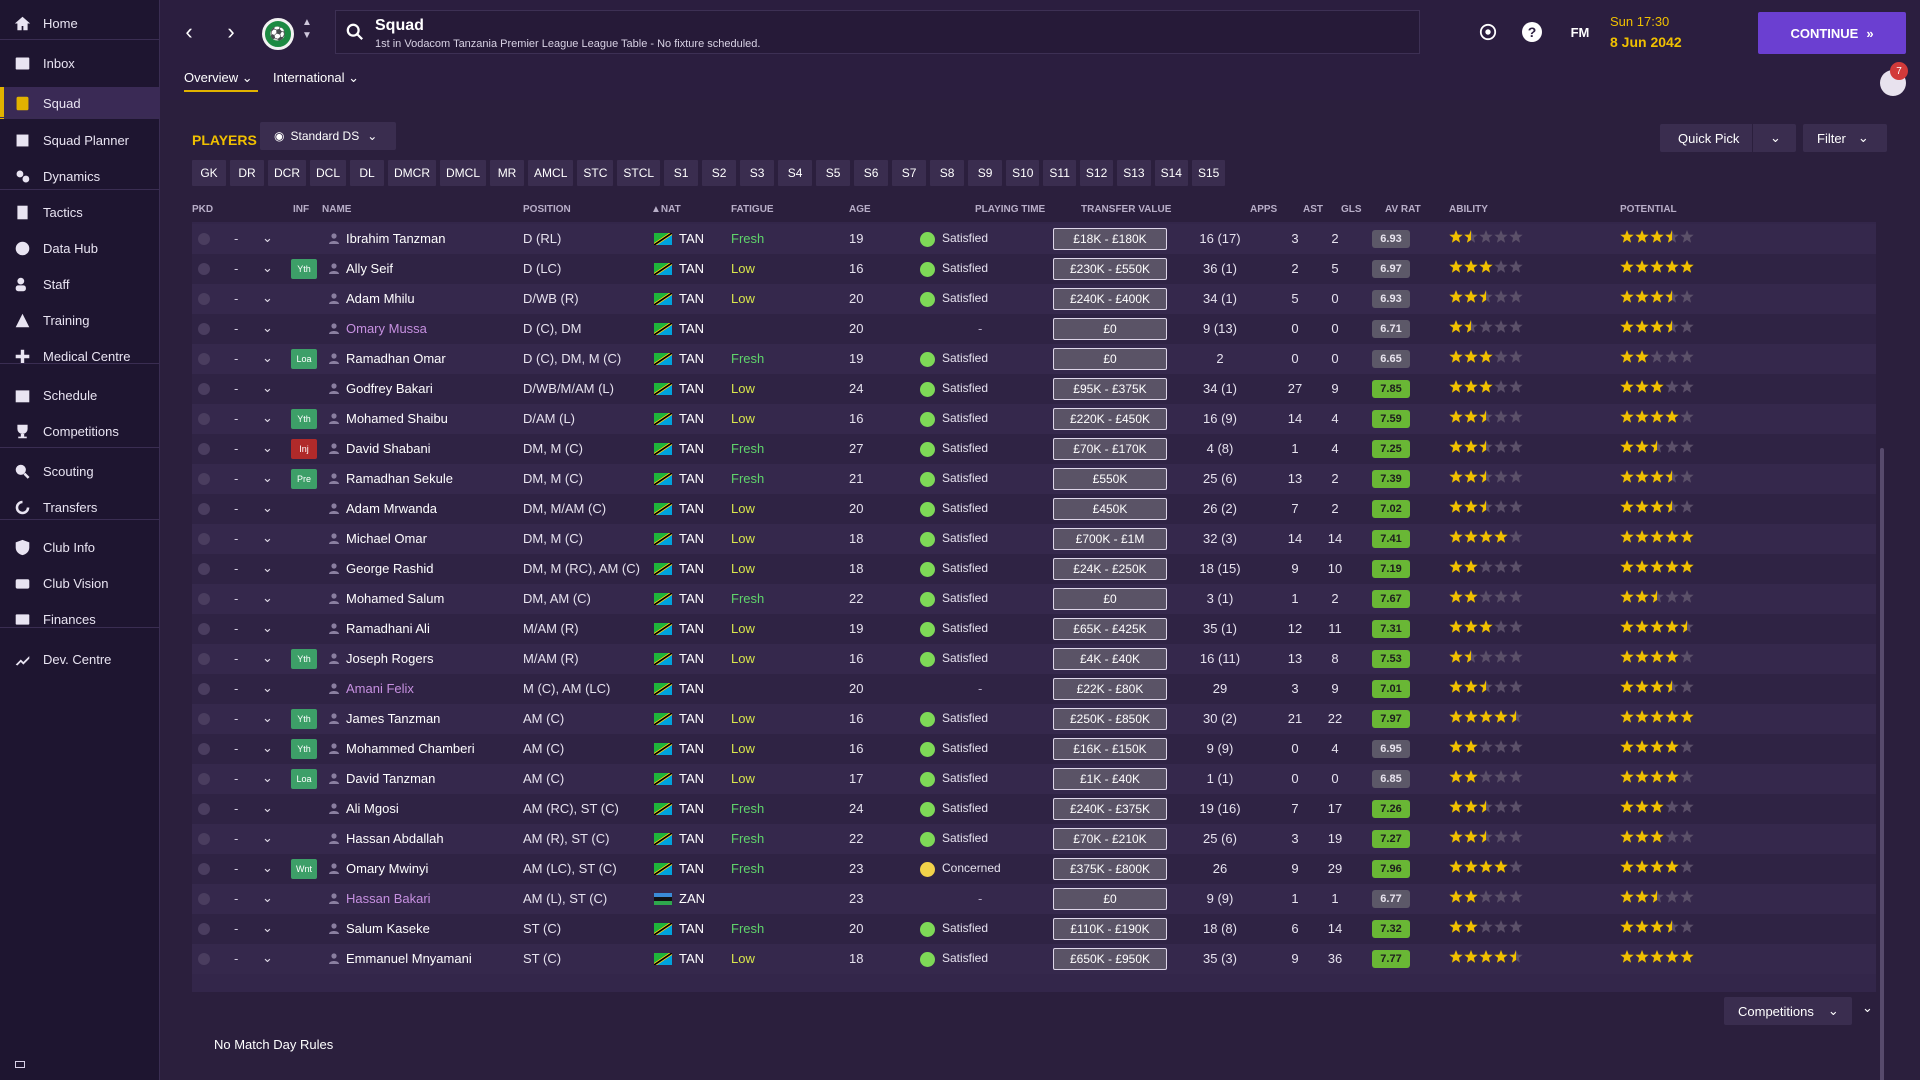 This screenshot has height=1080, width=1920. I want to click on club-switch-icon: ▲ ▼, so click(307, 29).